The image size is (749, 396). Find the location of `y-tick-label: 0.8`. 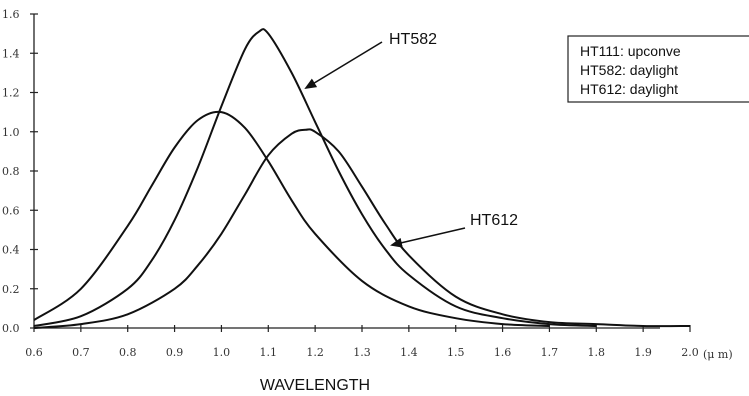

y-tick-label: 0.8 is located at coordinates (11, 171).